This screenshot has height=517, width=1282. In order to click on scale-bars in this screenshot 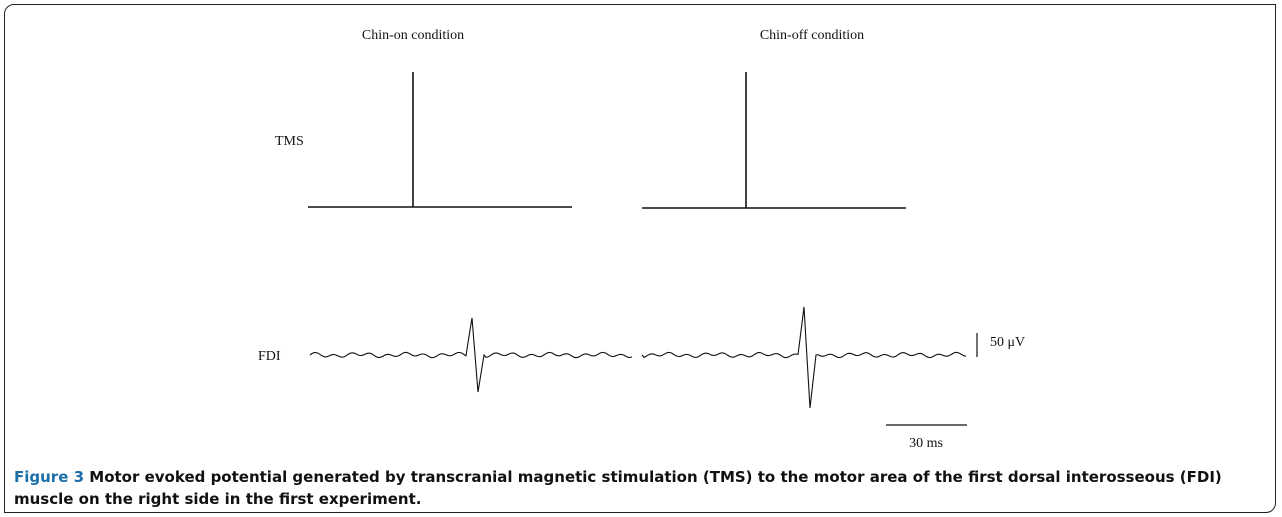, I will do `click(932, 379)`.